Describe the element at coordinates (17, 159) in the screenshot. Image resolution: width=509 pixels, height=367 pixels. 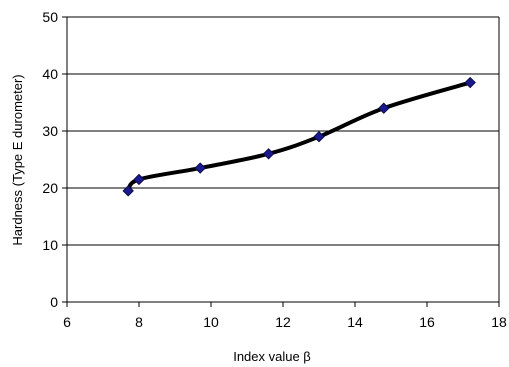
I see `y-axis-title: Hardness (Type E durometer)` at that location.